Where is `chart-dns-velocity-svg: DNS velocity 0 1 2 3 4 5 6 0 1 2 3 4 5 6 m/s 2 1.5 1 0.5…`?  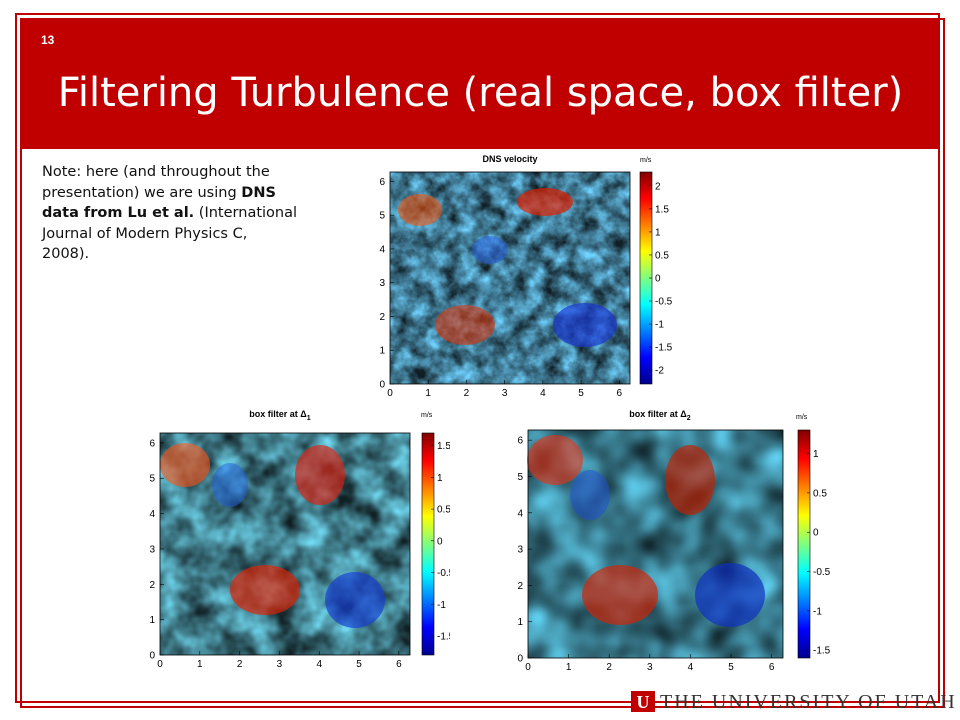
chart-dns-velocity-svg: DNS velocity 0 1 2 3 4 5 6 0 1 2 3 4 5 6 m/s 2 1.5 1 0.5… is located at coordinates (526, 276).